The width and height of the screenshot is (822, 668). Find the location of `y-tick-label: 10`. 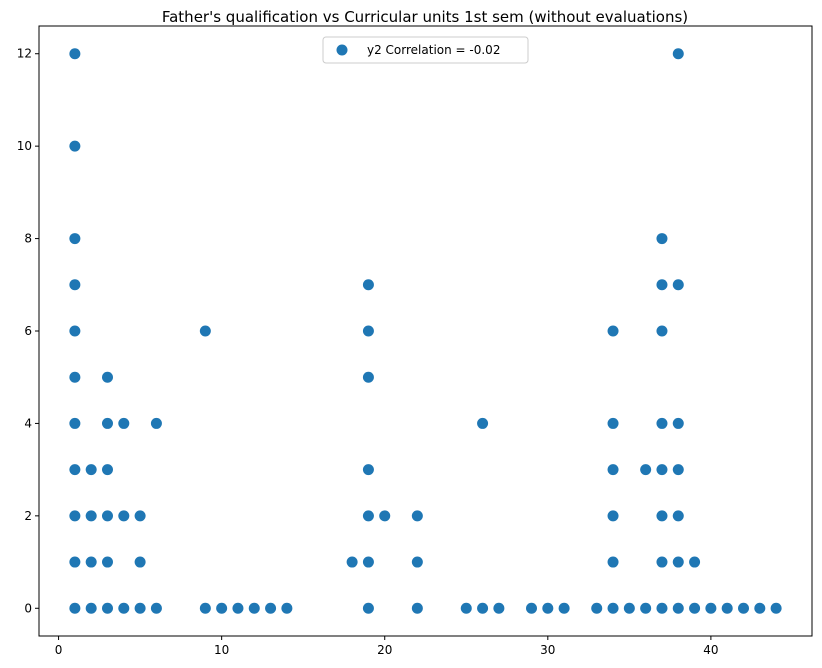

y-tick-label: 10 is located at coordinates (24, 146).